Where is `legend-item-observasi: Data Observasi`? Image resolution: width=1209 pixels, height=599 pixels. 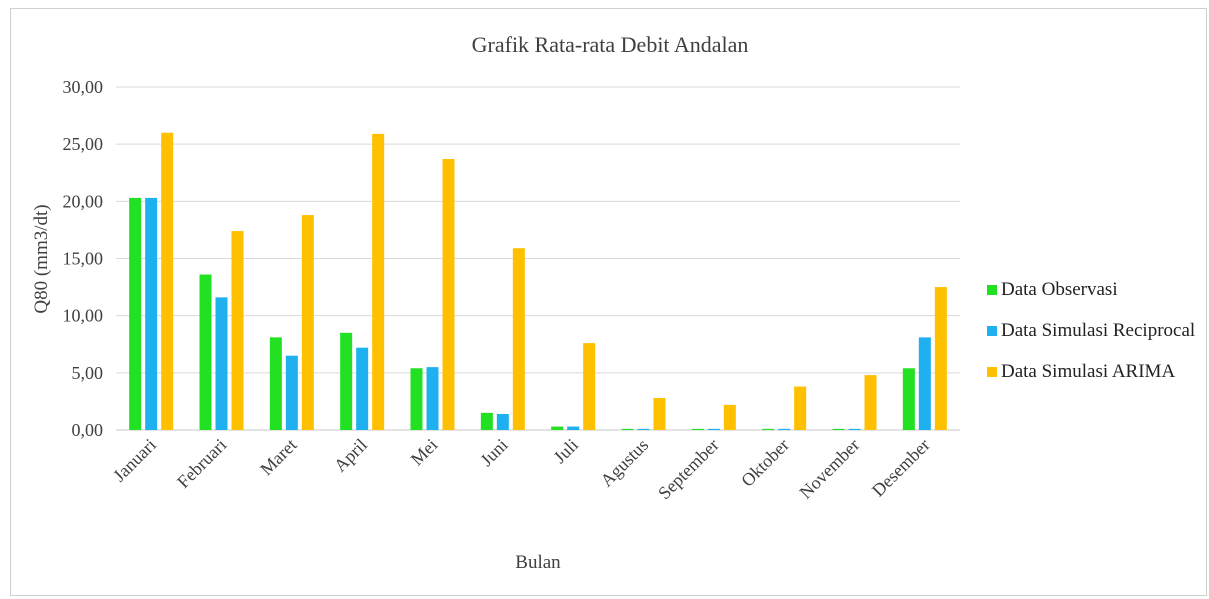
legend-item-observasi: Data Observasi is located at coordinates (1091, 289).